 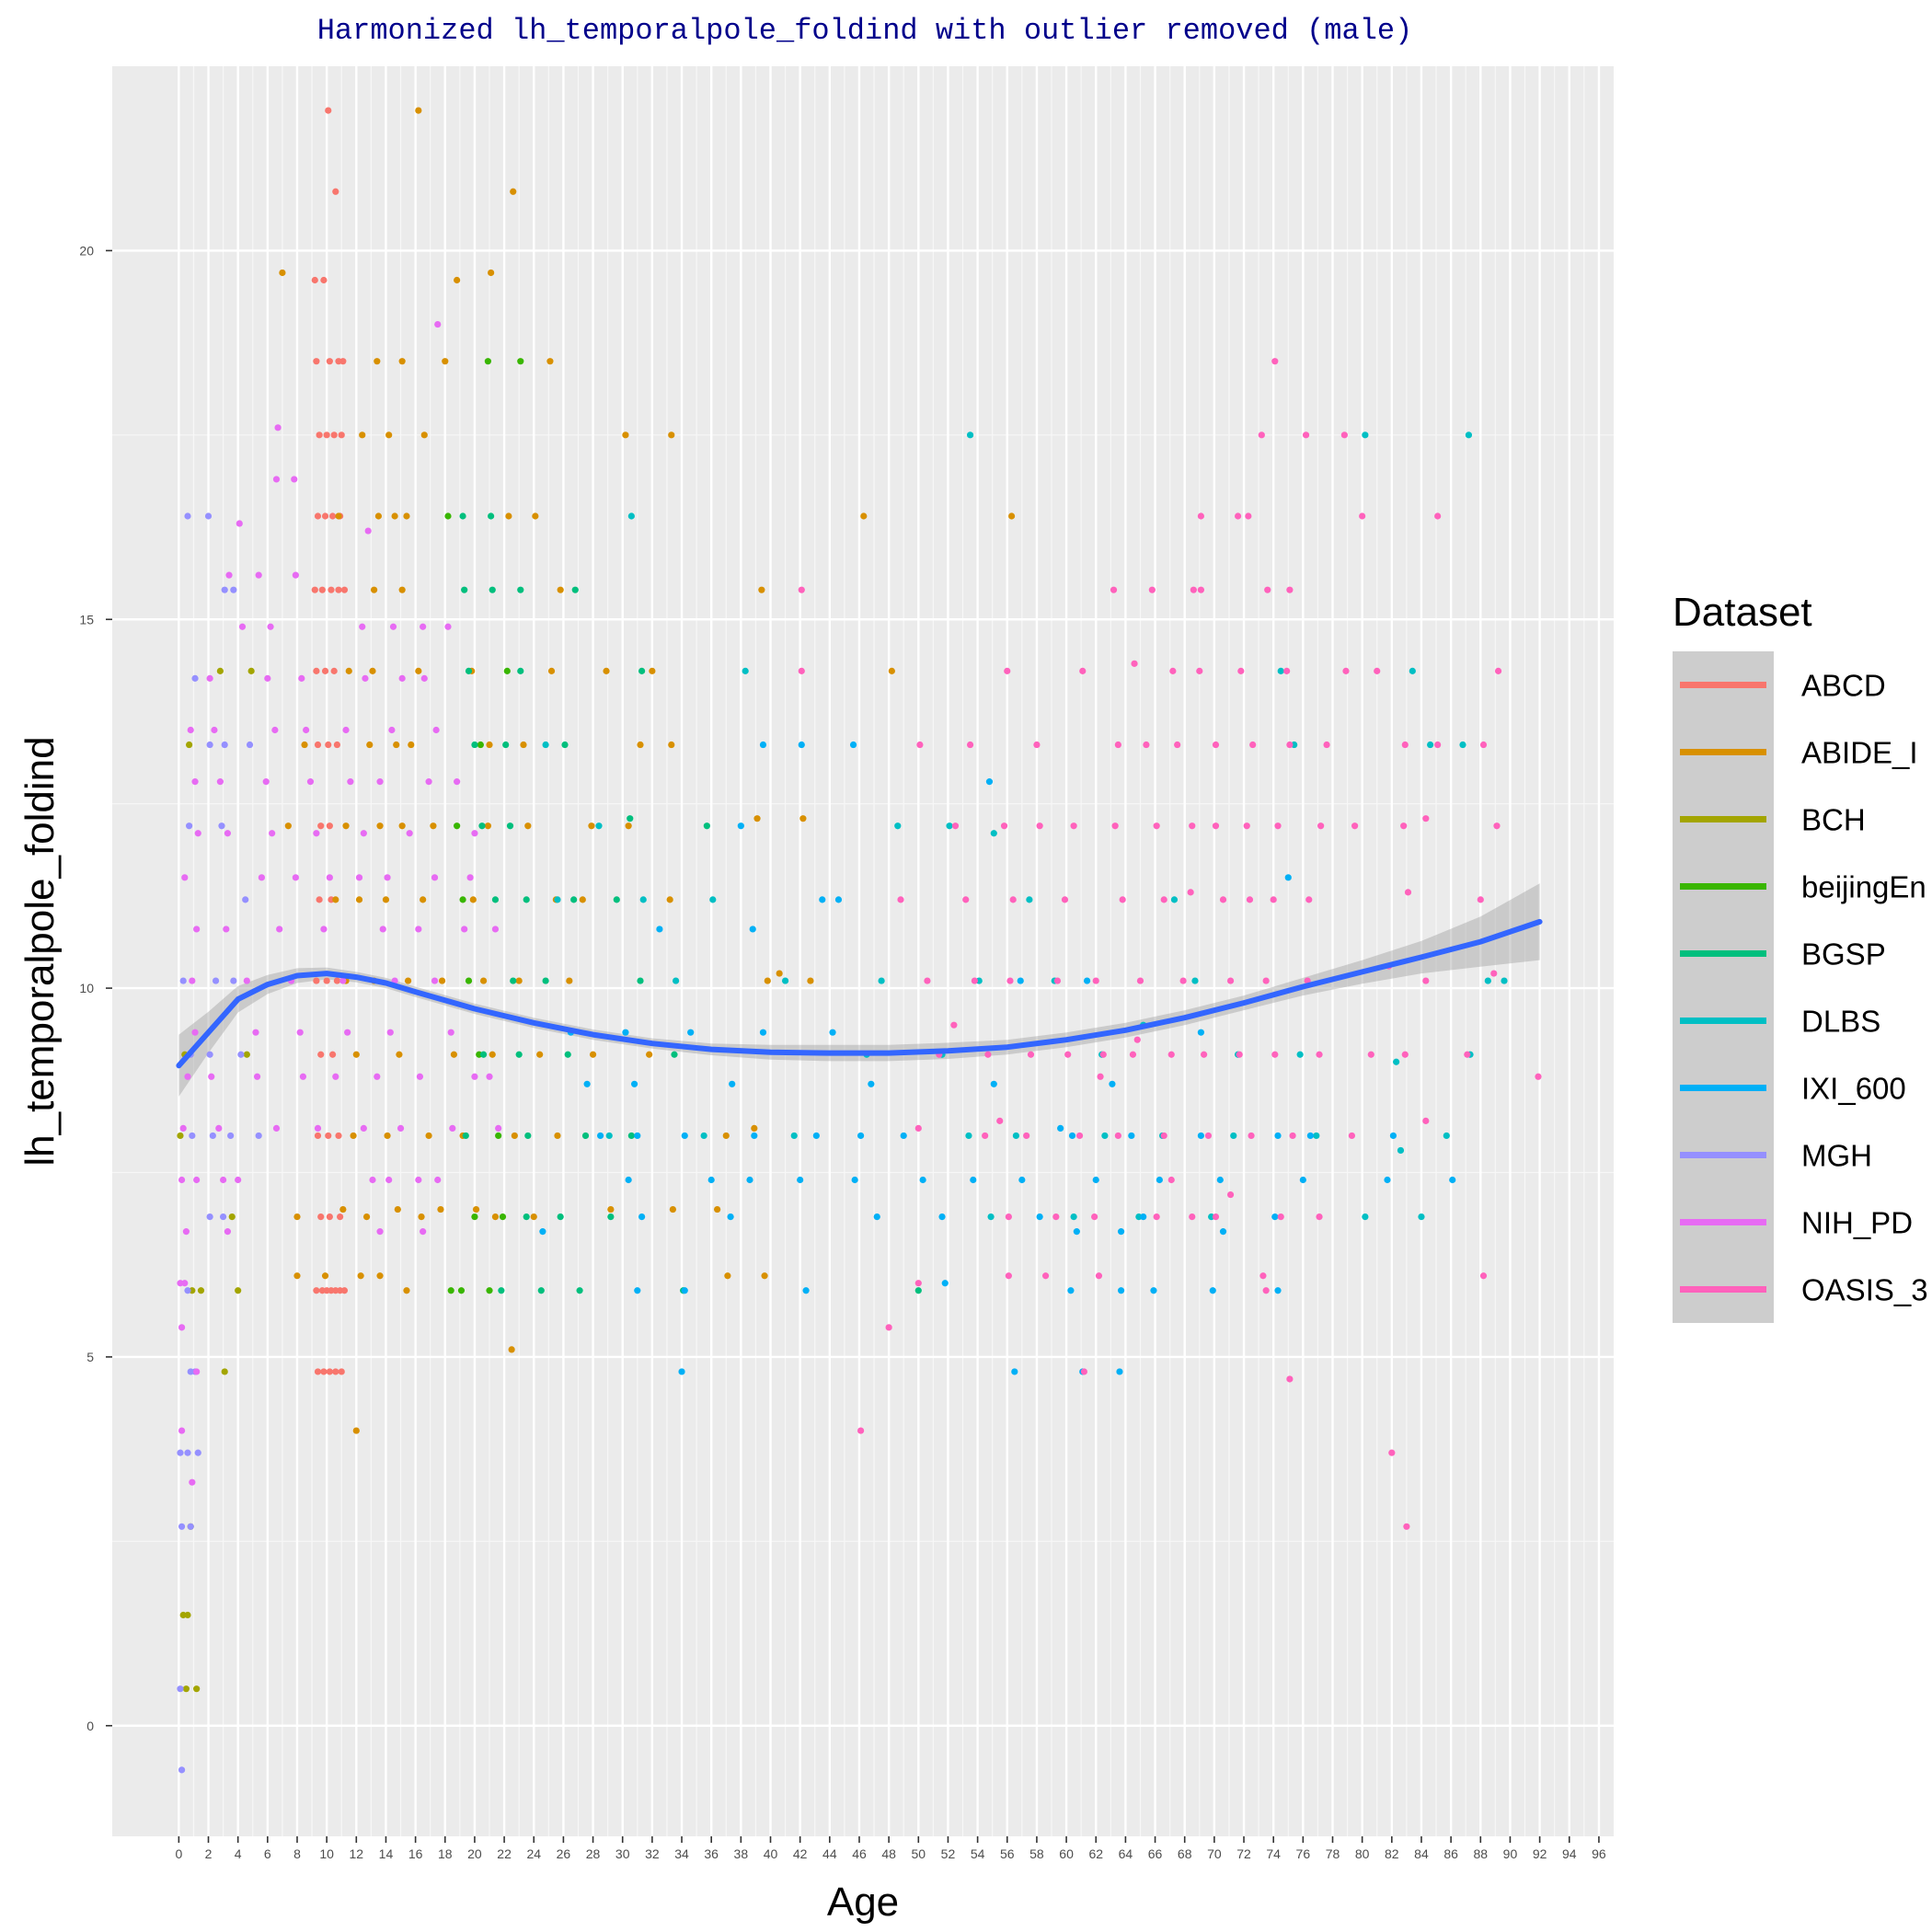 I want to click on x-tick-label: 60, so click(x=1066, y=1853).